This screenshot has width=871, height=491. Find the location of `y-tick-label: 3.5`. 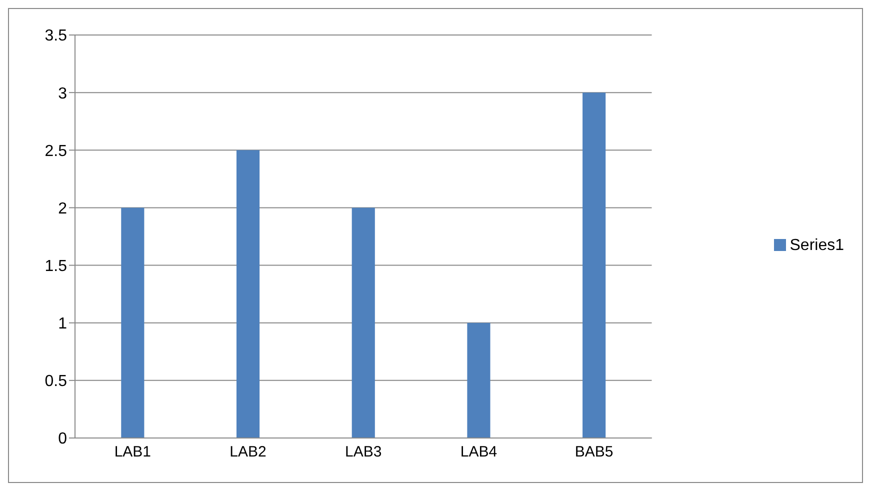

y-tick-label: 3.5 is located at coordinates (56, 36).